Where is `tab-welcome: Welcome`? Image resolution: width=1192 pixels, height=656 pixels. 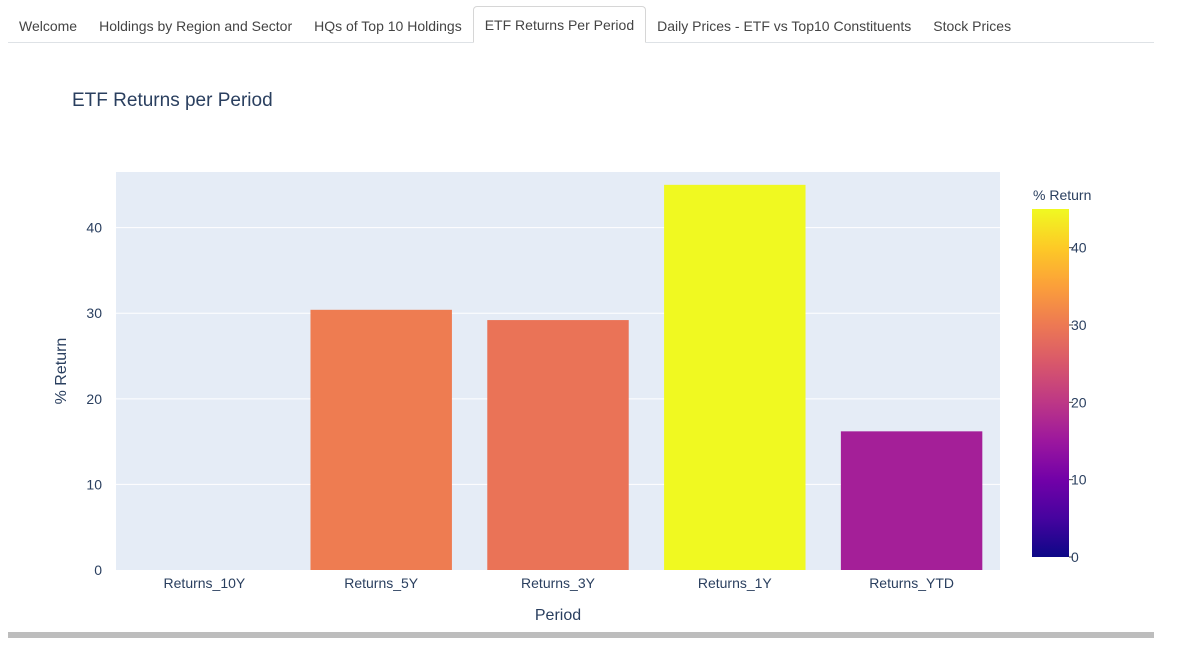
tab-welcome: Welcome is located at coordinates (48, 26).